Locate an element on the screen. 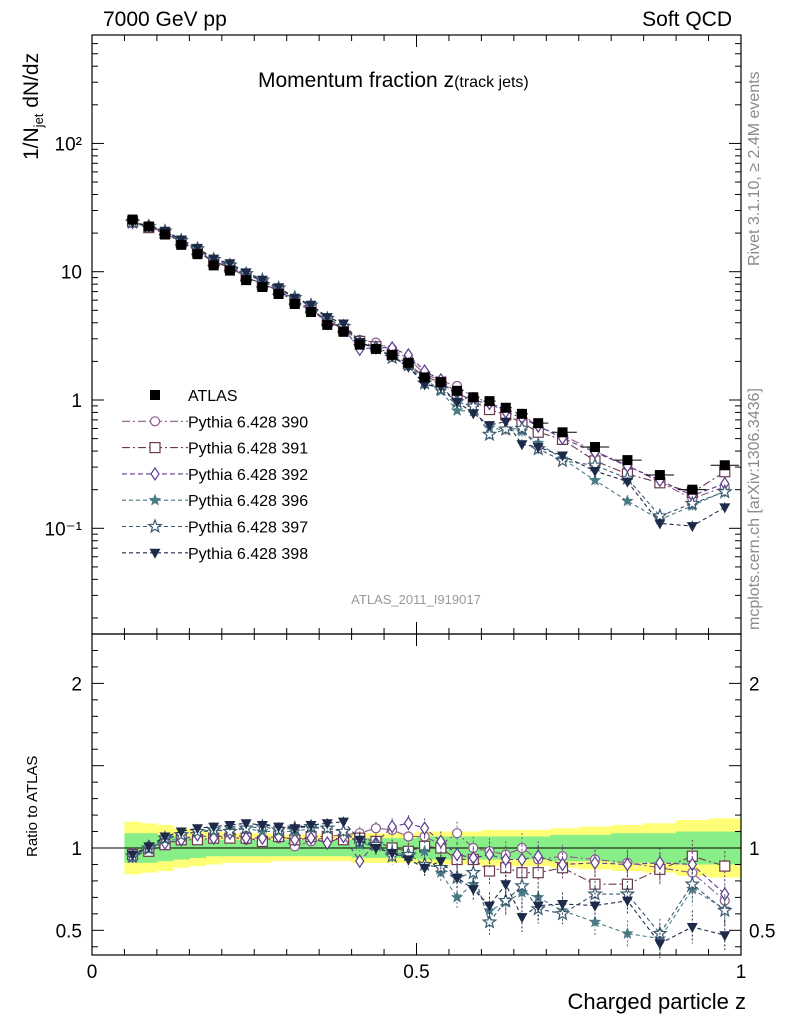  legend-label: Pythia 6.428 392 is located at coordinates (248, 475).